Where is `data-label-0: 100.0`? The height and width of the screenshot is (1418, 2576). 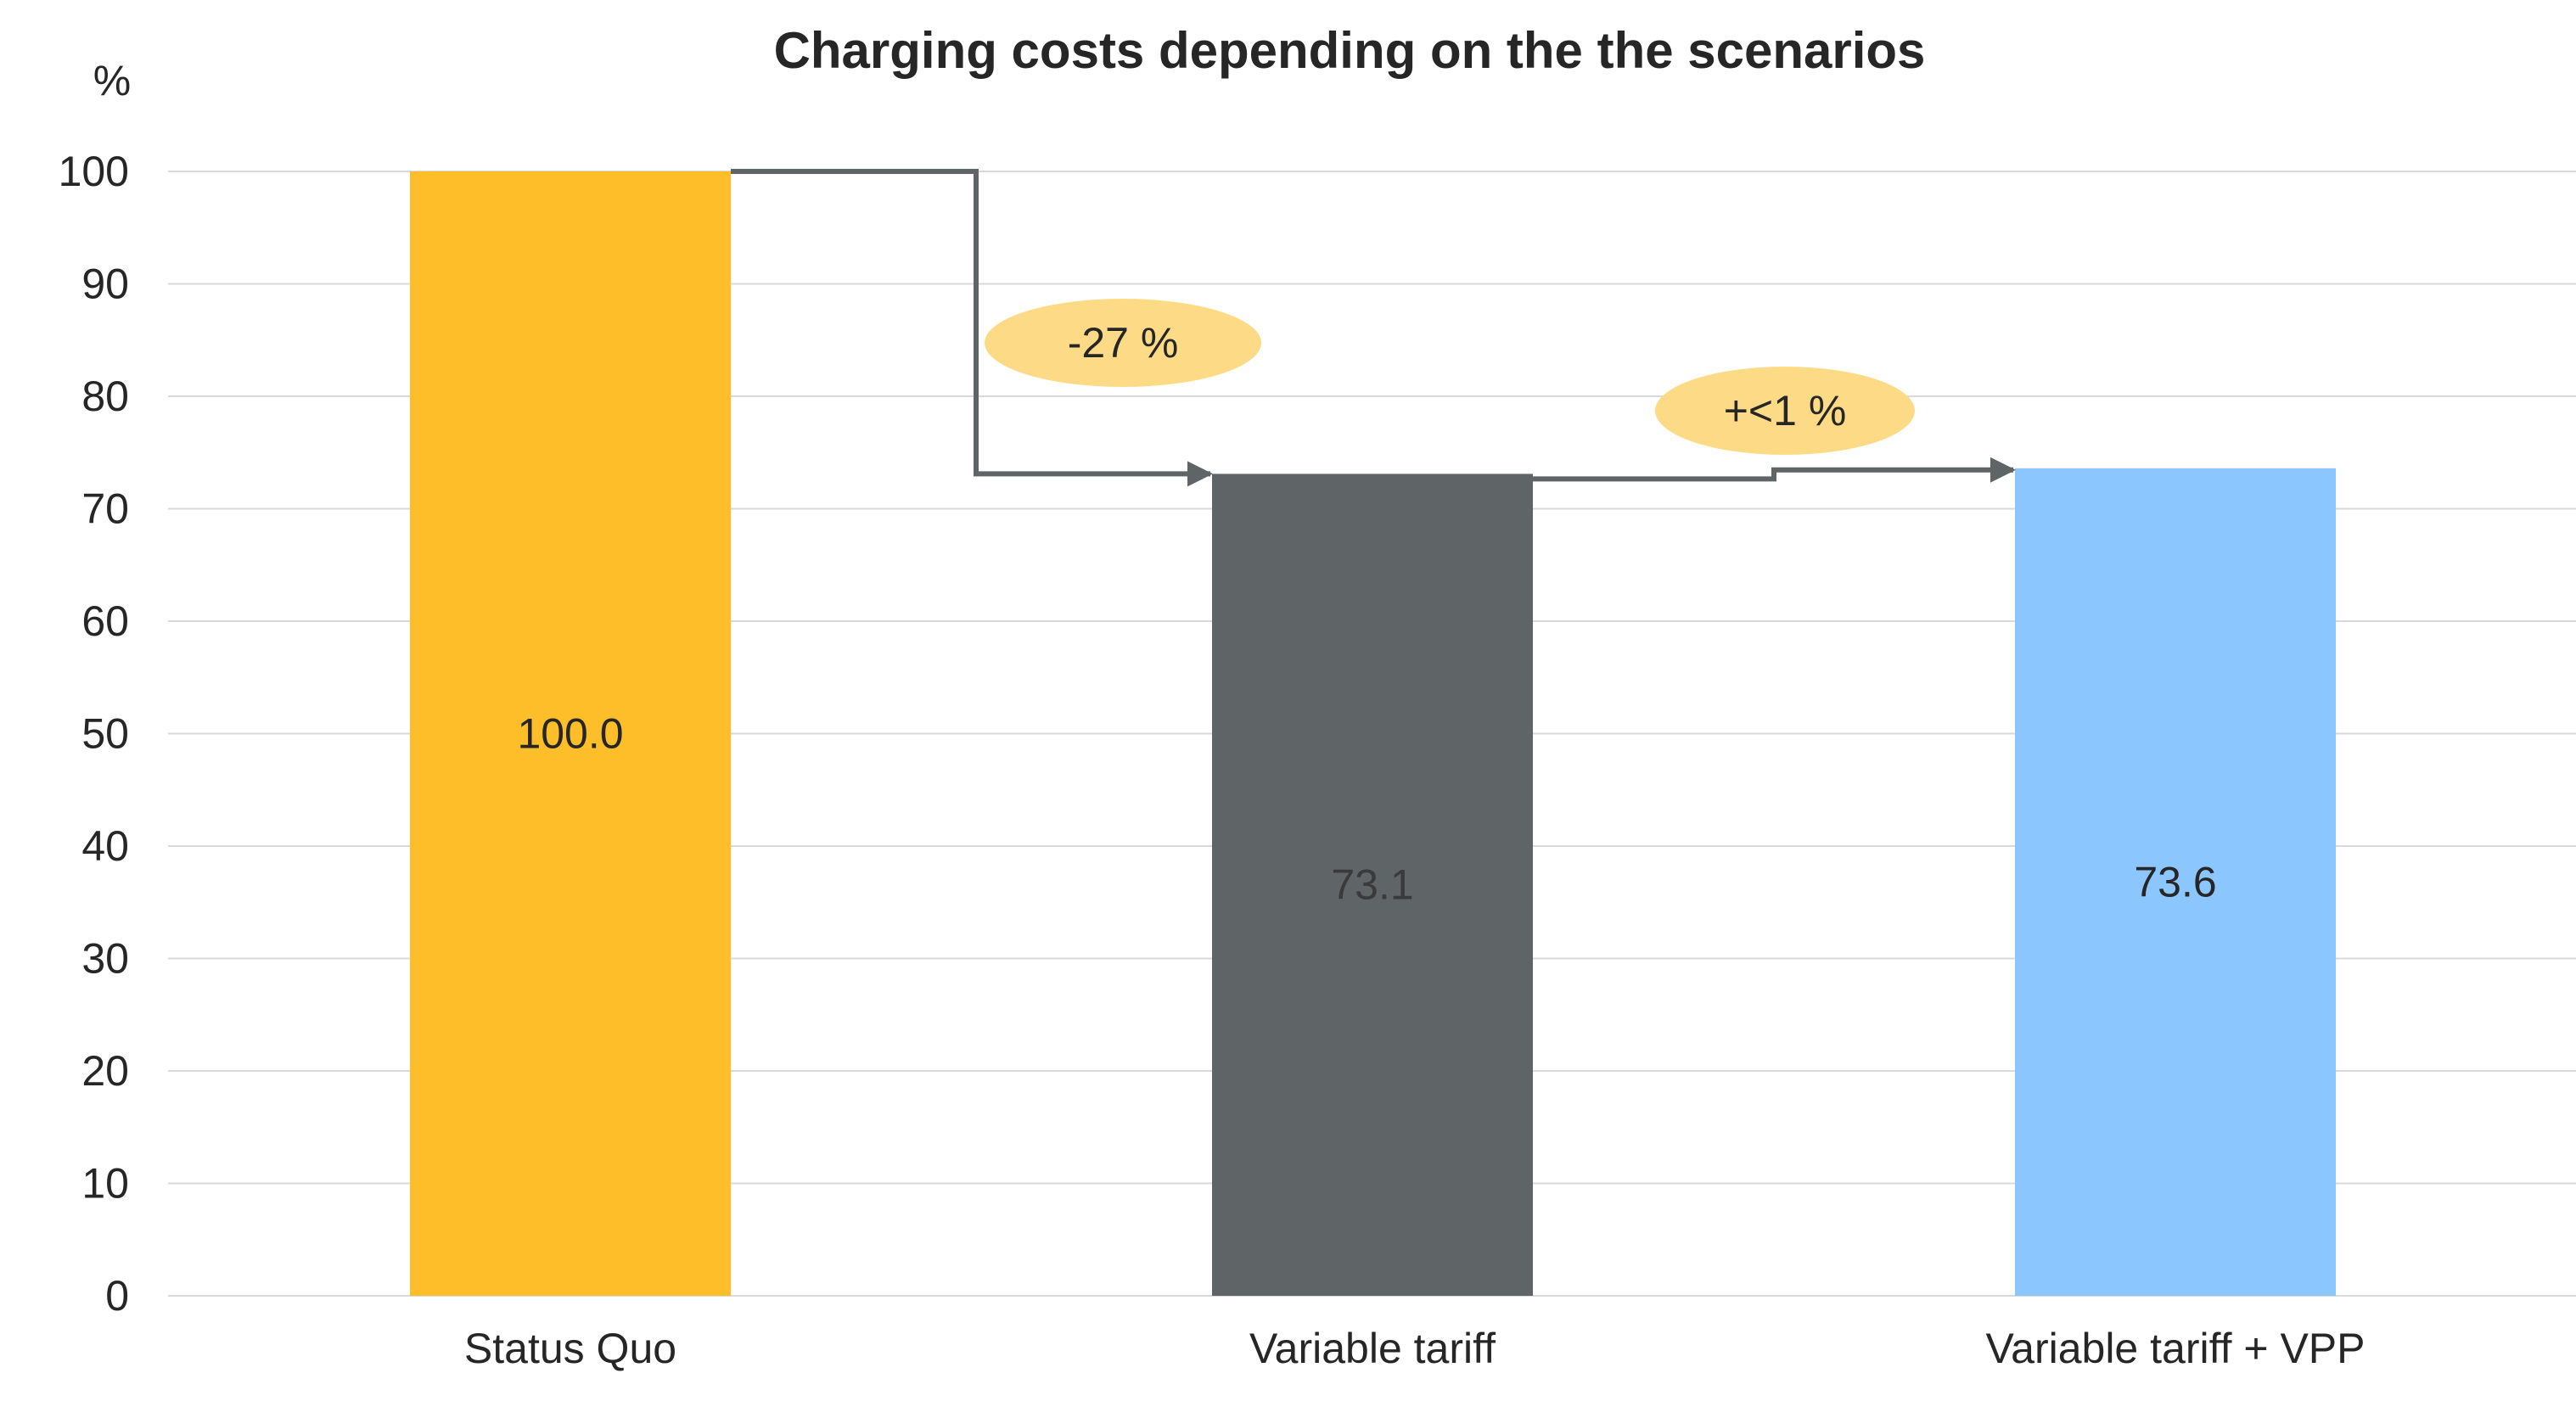
data-label-0: 100.0 is located at coordinates (570, 734).